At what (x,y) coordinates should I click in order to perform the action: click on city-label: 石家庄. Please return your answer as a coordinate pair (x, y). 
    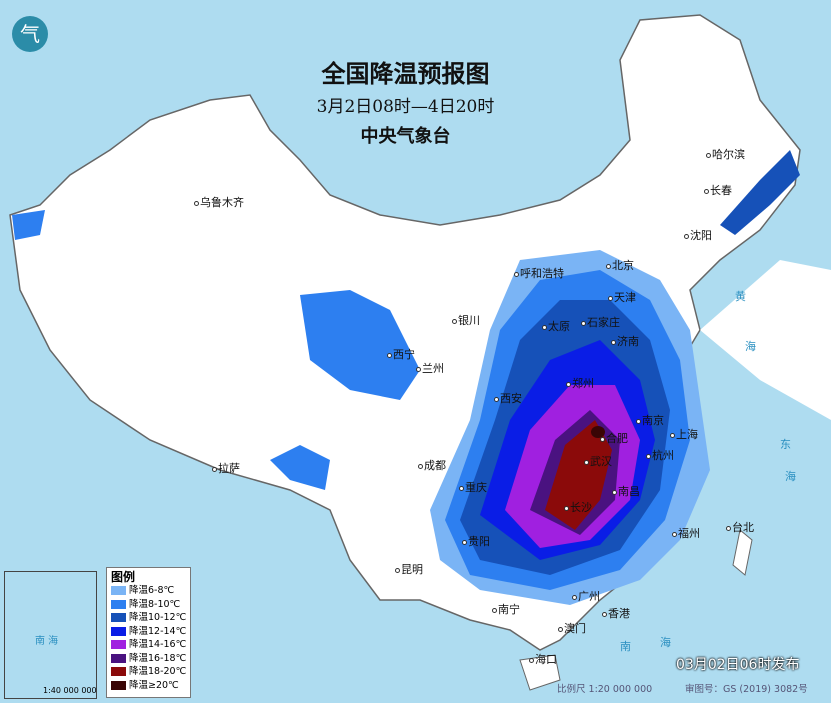
    Looking at the image, I should click on (600, 322).